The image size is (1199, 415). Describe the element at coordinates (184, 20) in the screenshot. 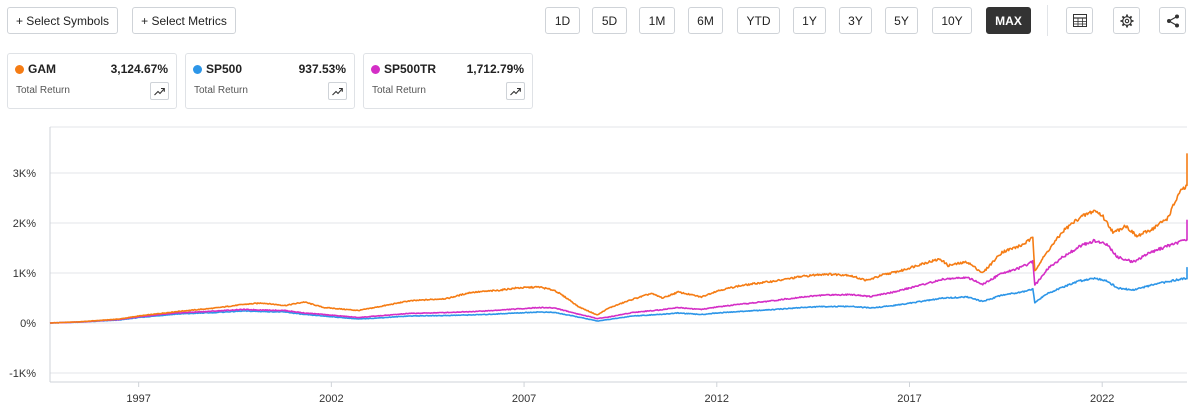

I see `select-metrics-button: + Select Metrics` at that location.